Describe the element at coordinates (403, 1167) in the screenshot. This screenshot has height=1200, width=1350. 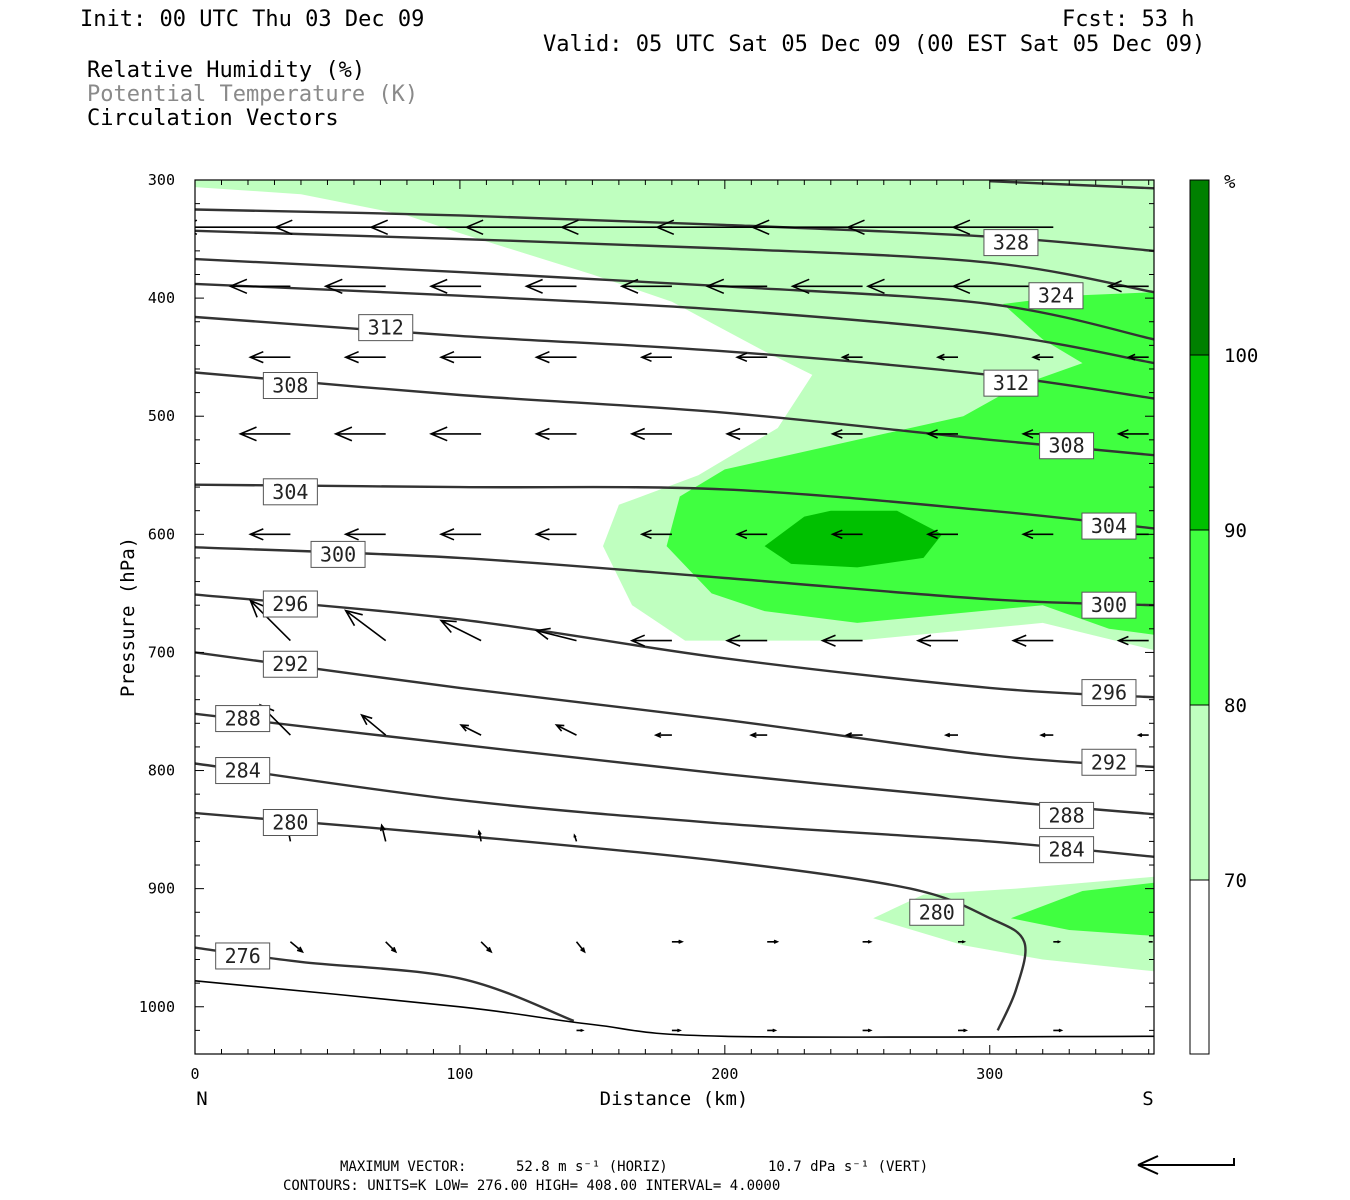
I see `max-vector-label: MAXIMUM VECTOR:` at that location.